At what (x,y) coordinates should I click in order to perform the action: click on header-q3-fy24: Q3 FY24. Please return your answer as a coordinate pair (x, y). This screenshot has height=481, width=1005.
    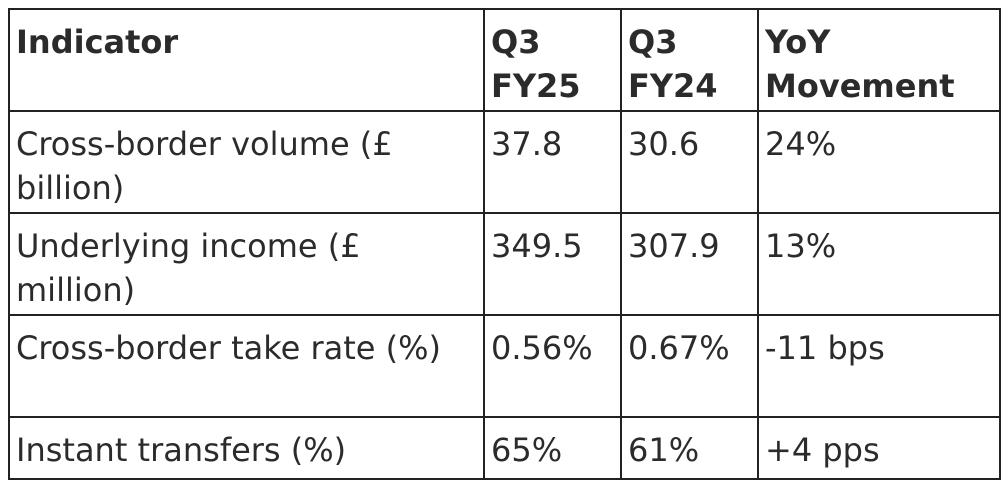
    Looking at the image, I should click on (689, 60).